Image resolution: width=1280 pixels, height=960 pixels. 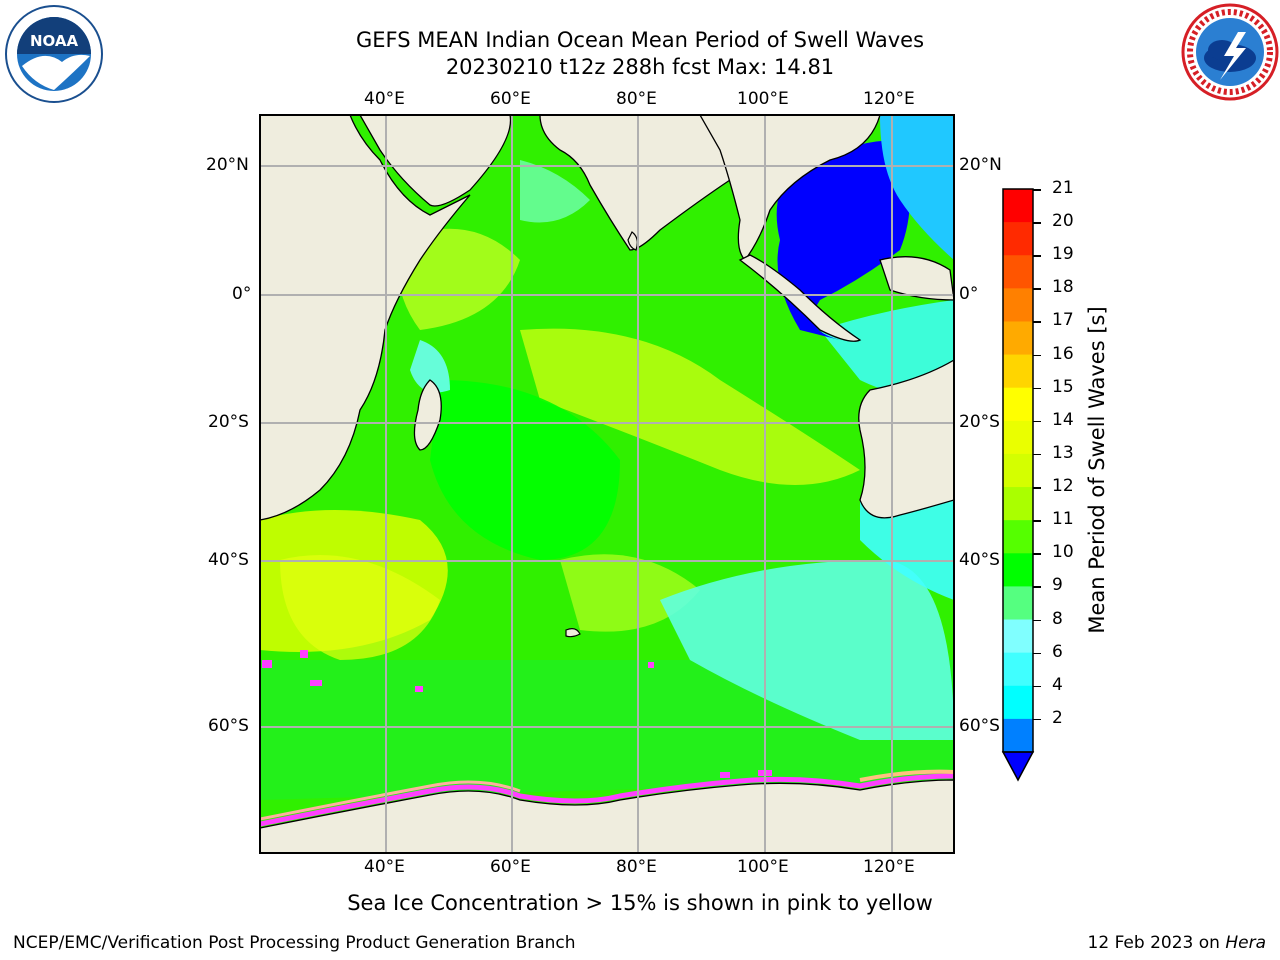 I want to click on lon-label-top: 60°E, so click(x=510, y=99).